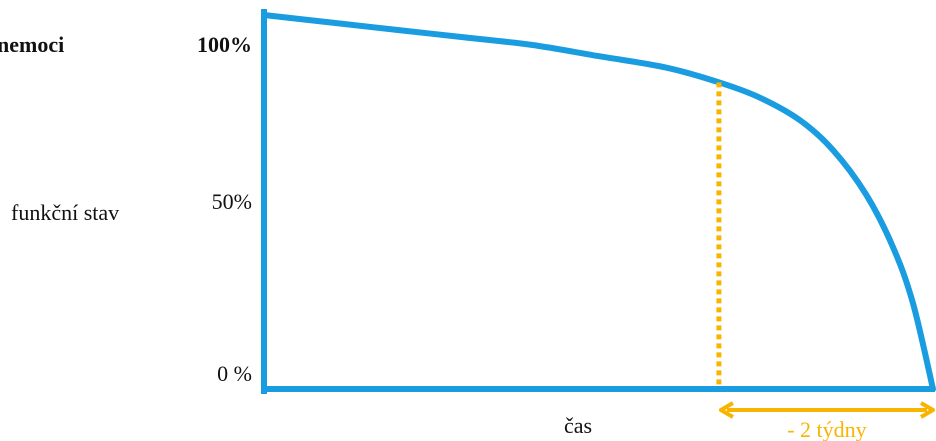 This screenshot has width=936, height=441. What do you see at coordinates (726, 410) in the screenshot?
I see `annotation-arrow-left-head` at bounding box center [726, 410].